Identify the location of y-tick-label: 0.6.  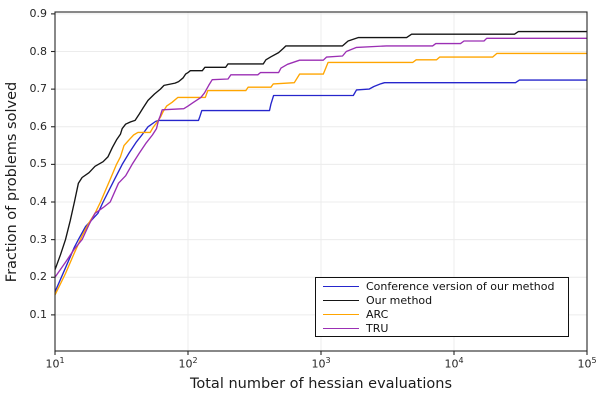
(38, 126).